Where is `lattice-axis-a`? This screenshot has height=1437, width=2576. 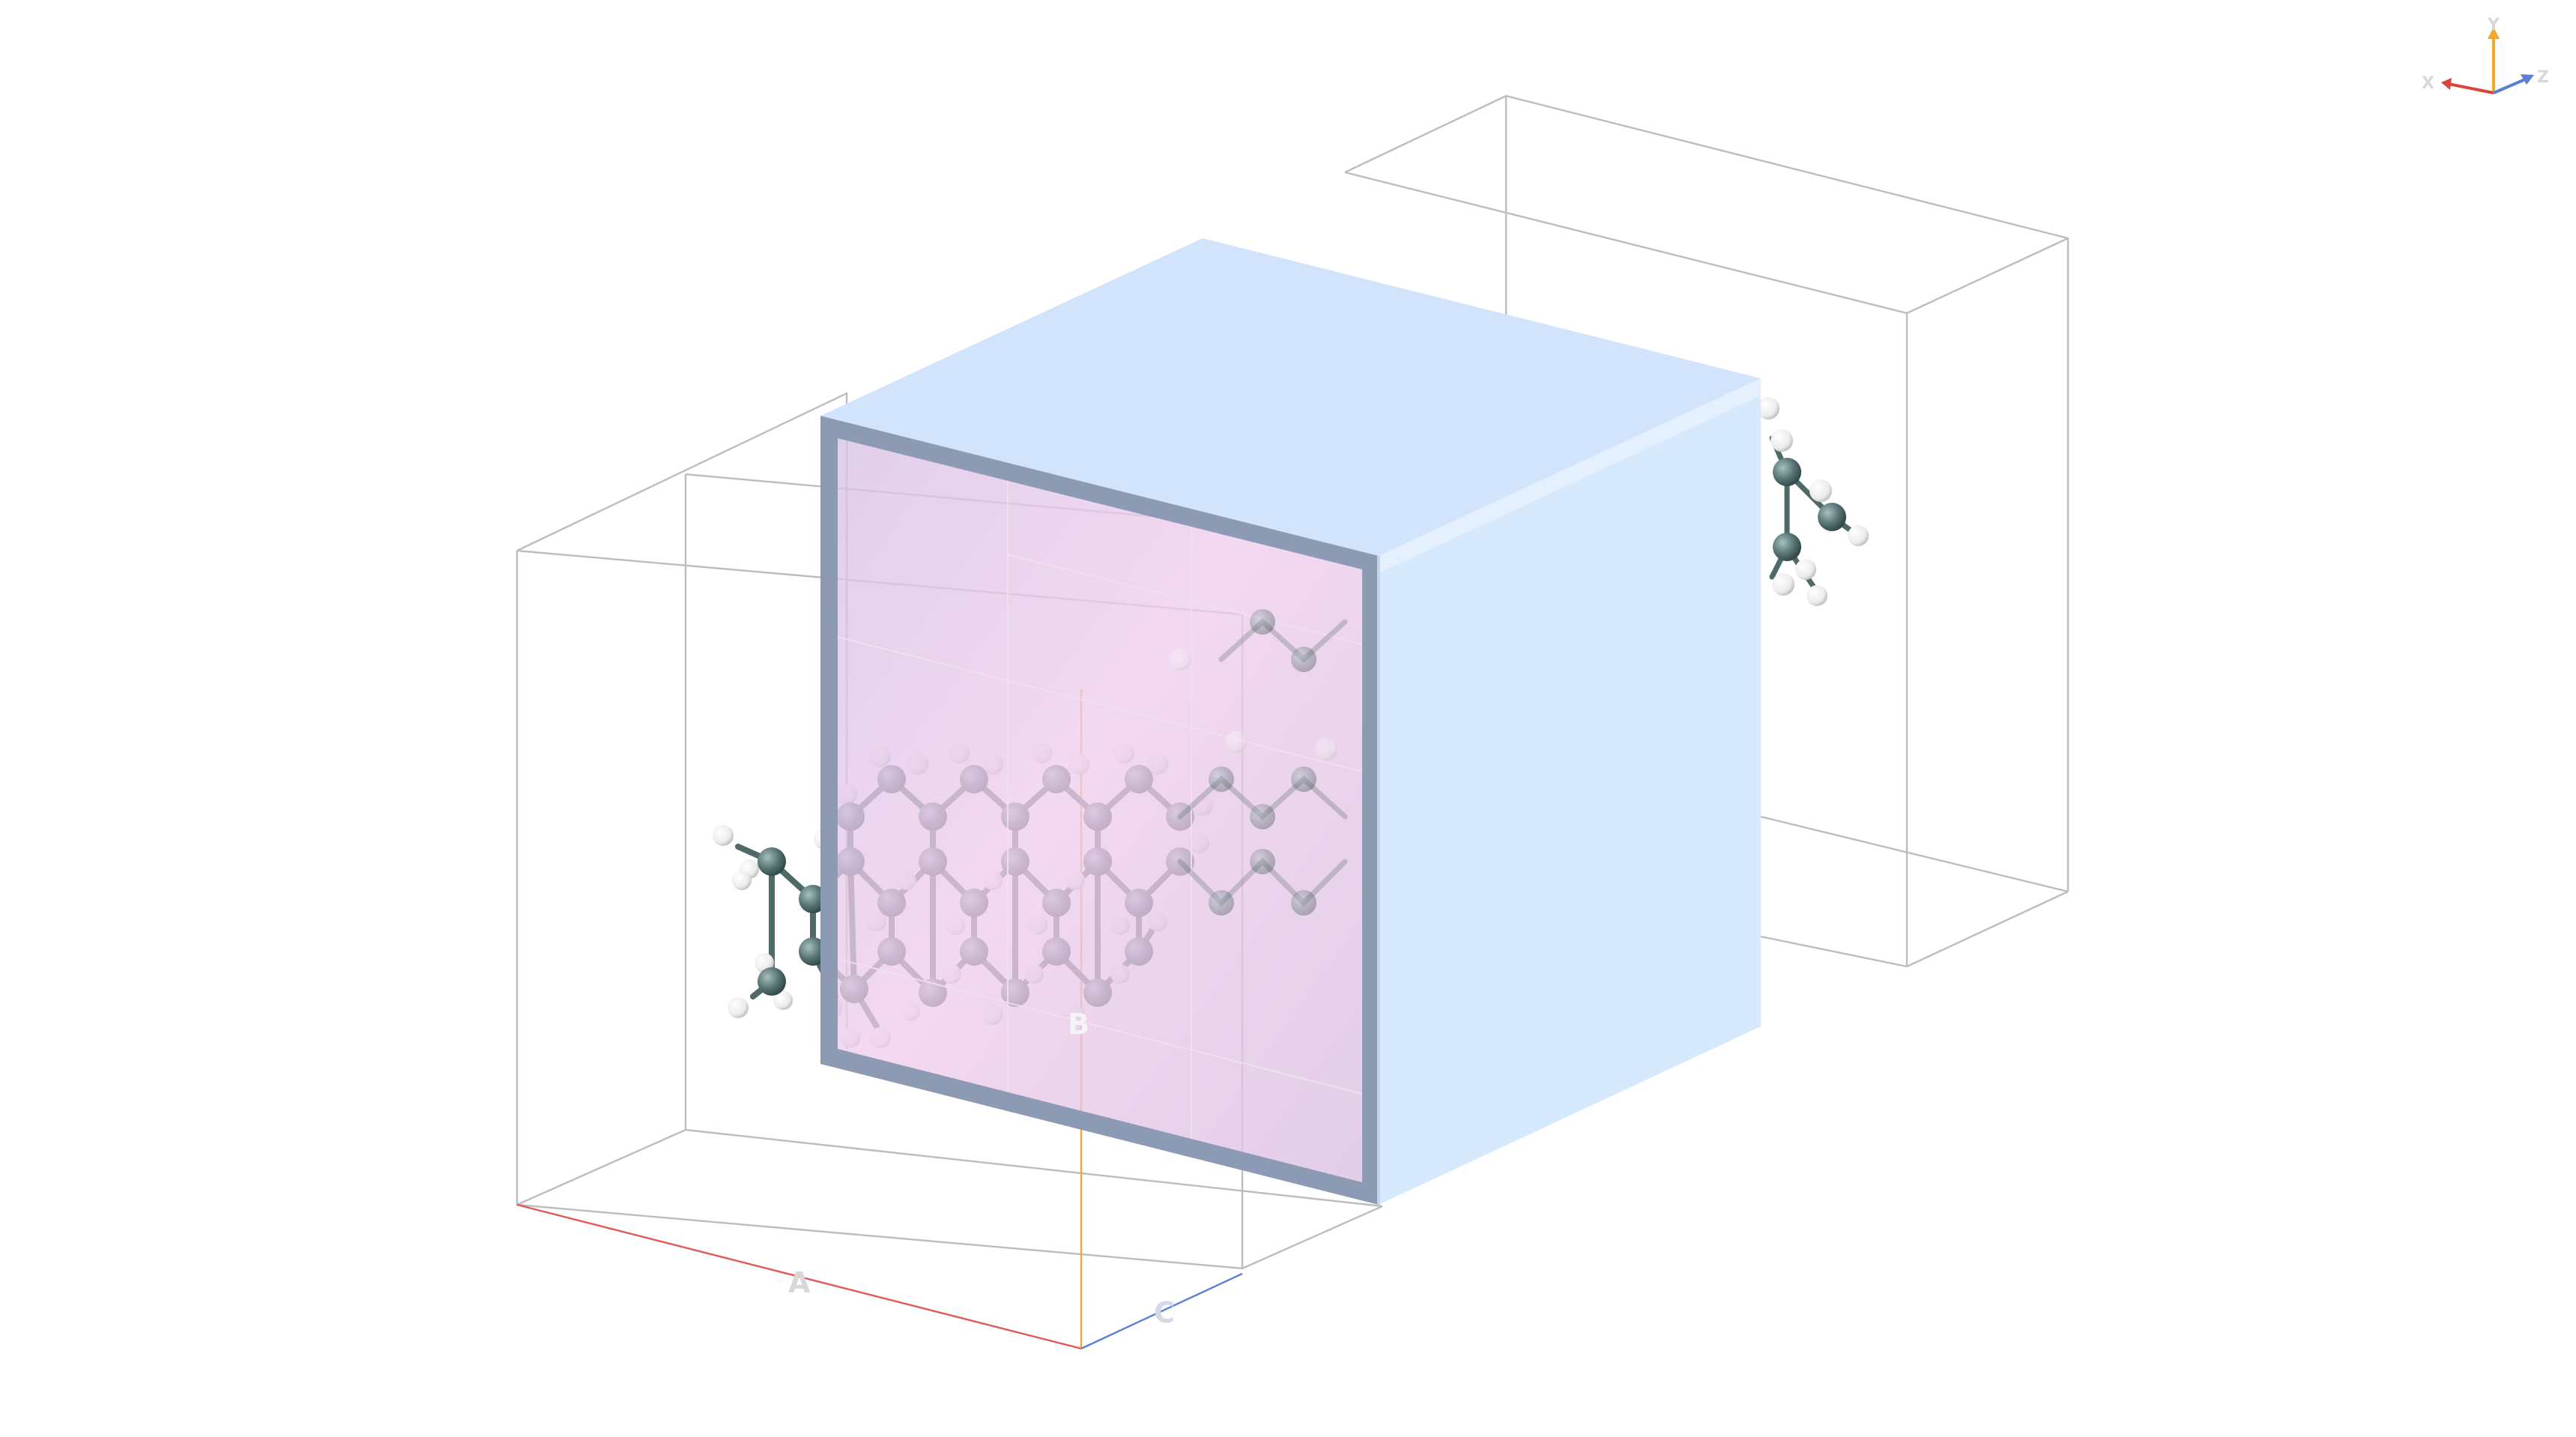
lattice-axis-a is located at coordinates (799, 1277).